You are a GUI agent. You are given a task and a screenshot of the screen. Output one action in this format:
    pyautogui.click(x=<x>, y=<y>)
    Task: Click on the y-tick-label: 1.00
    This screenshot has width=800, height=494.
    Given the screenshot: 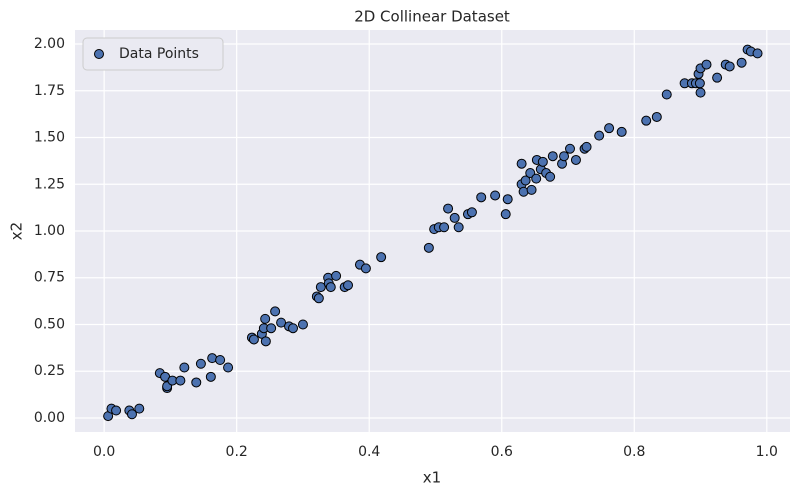 What is the action you would take?
    pyautogui.click(x=49, y=231)
    